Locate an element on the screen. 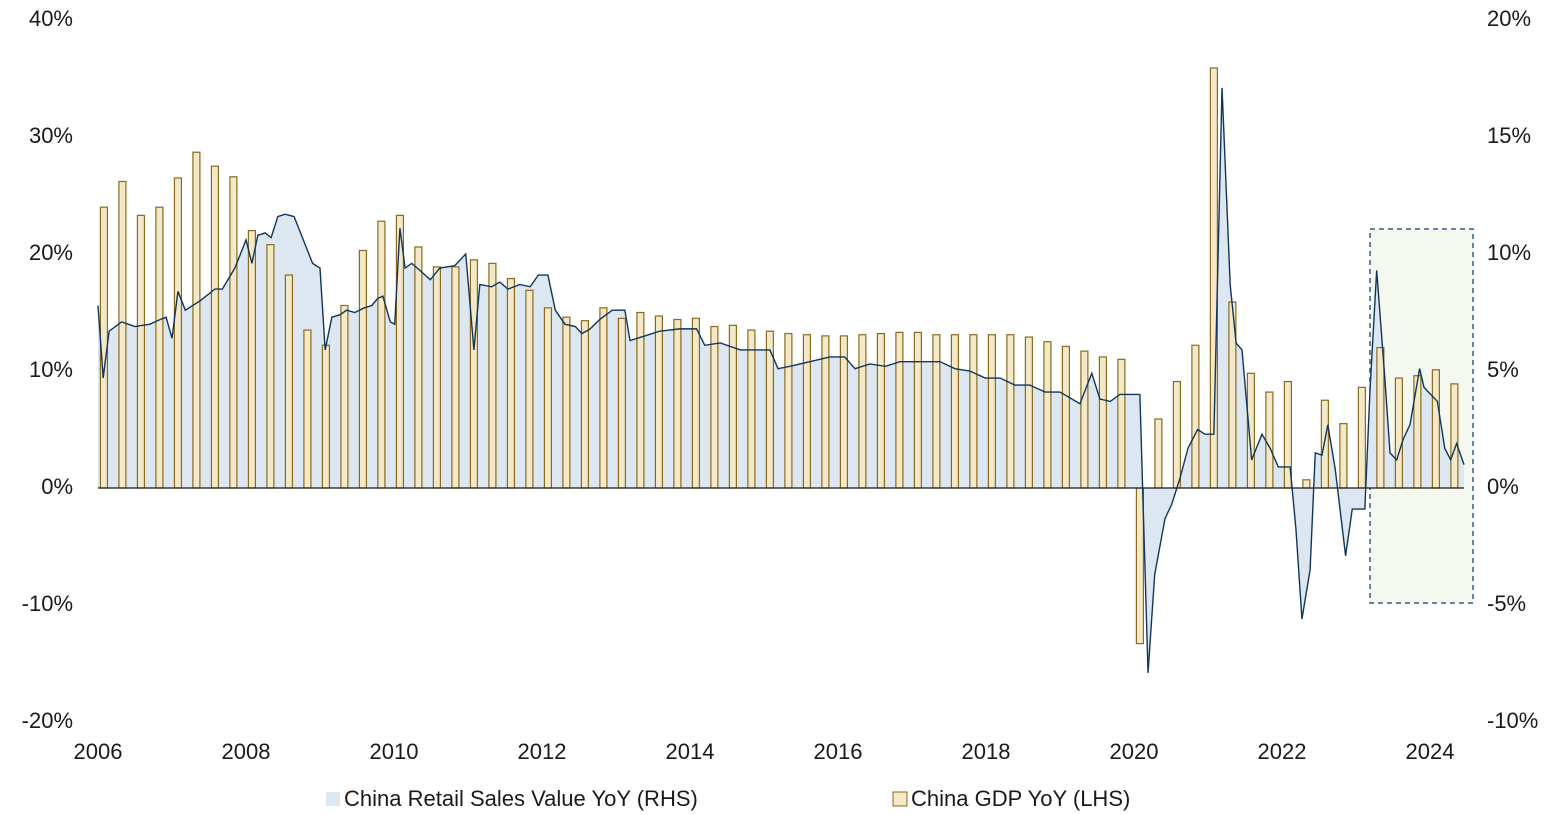  x-tick-label: 2014 is located at coordinates (690, 751).